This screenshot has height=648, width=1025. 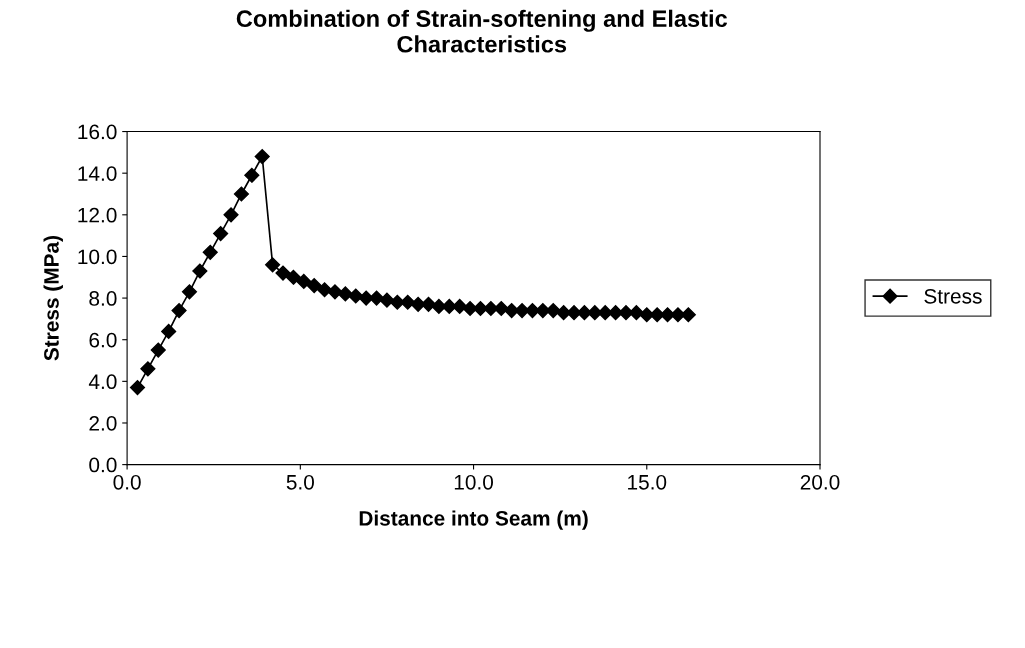 I want to click on x-tick-label: 20.0, so click(x=820, y=482).